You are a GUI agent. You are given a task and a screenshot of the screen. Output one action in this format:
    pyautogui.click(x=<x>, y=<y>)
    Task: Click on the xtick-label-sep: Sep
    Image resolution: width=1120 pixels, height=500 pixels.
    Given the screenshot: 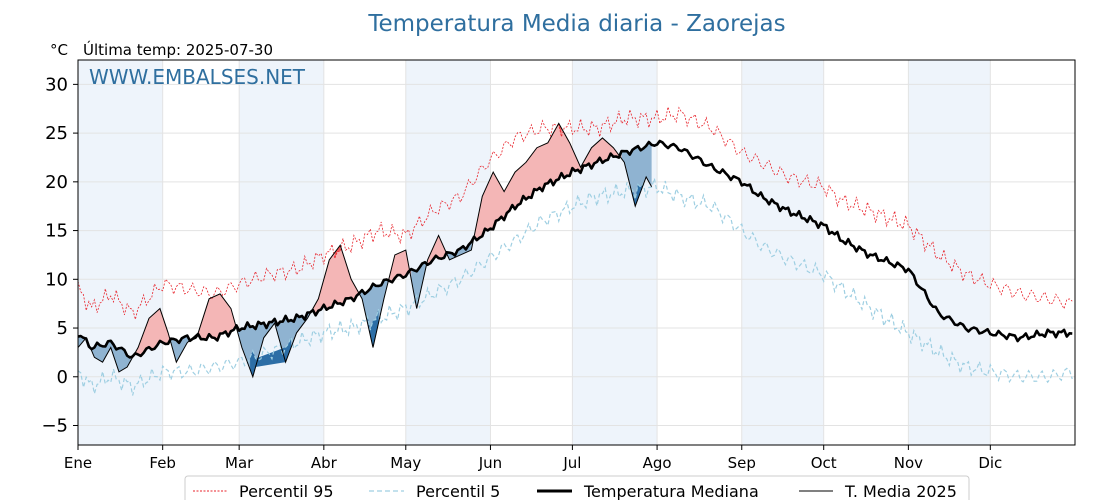 What is the action you would take?
    pyautogui.click(x=742, y=463)
    